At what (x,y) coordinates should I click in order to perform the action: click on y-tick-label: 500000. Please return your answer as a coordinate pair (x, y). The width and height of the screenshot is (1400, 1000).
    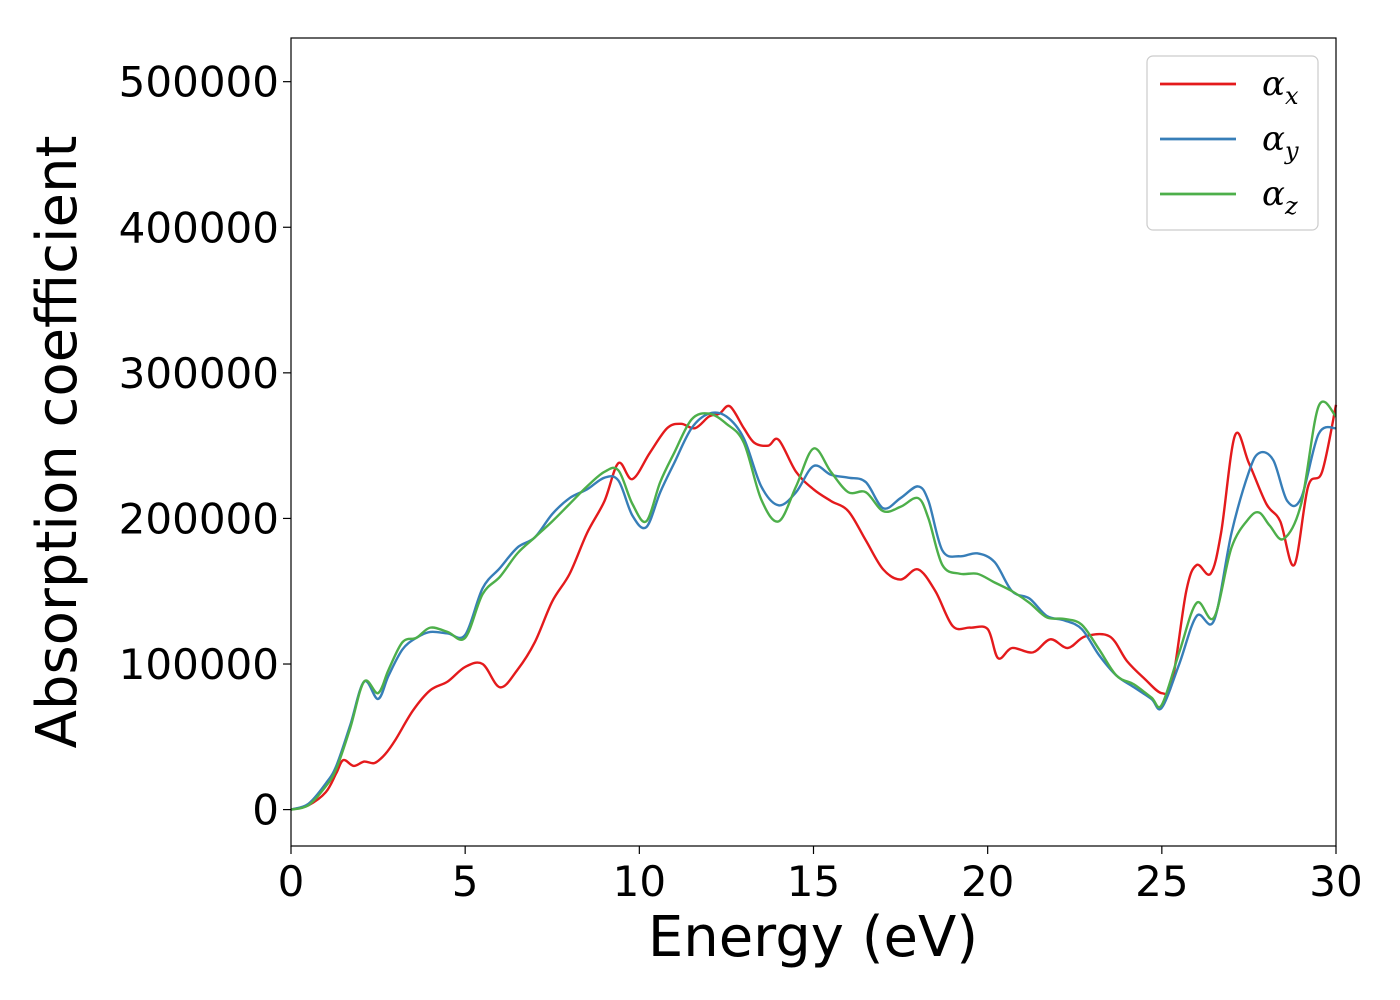
    Looking at the image, I should click on (199, 82).